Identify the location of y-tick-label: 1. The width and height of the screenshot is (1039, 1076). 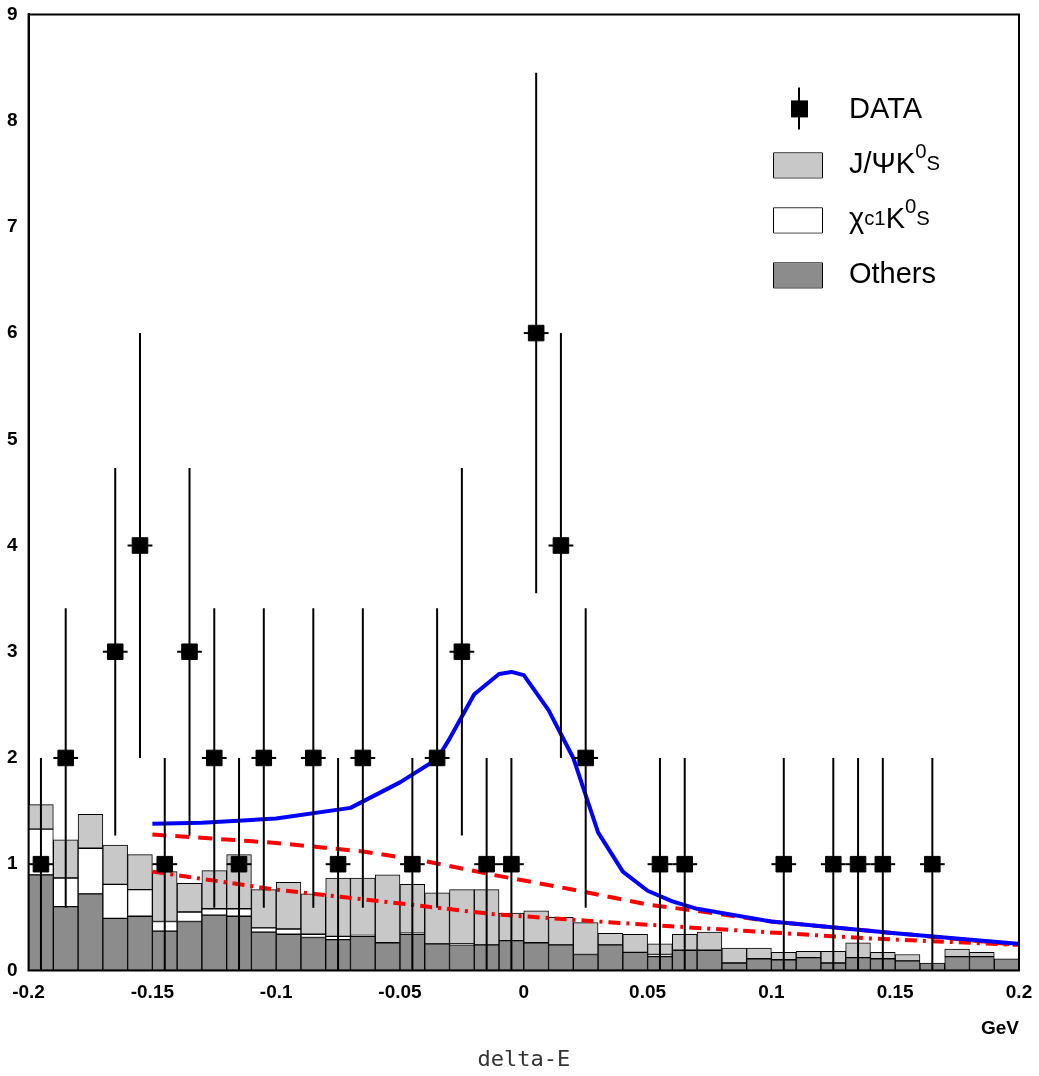
(12, 863).